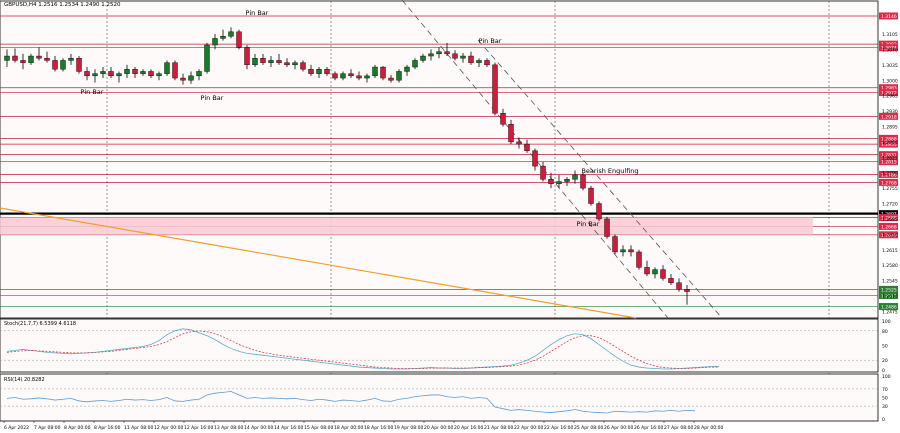 This screenshot has height=433, width=900. Describe the element at coordinates (288, 428) in the screenshot. I see `time-tick-label: 14 Apr 16:00` at that location.